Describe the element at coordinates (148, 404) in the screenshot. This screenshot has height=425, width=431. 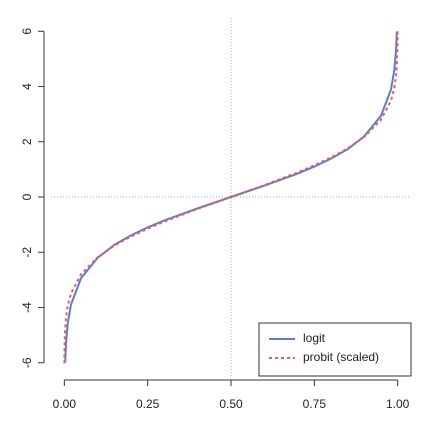
I see `x-tick-label: 0.25` at that location.